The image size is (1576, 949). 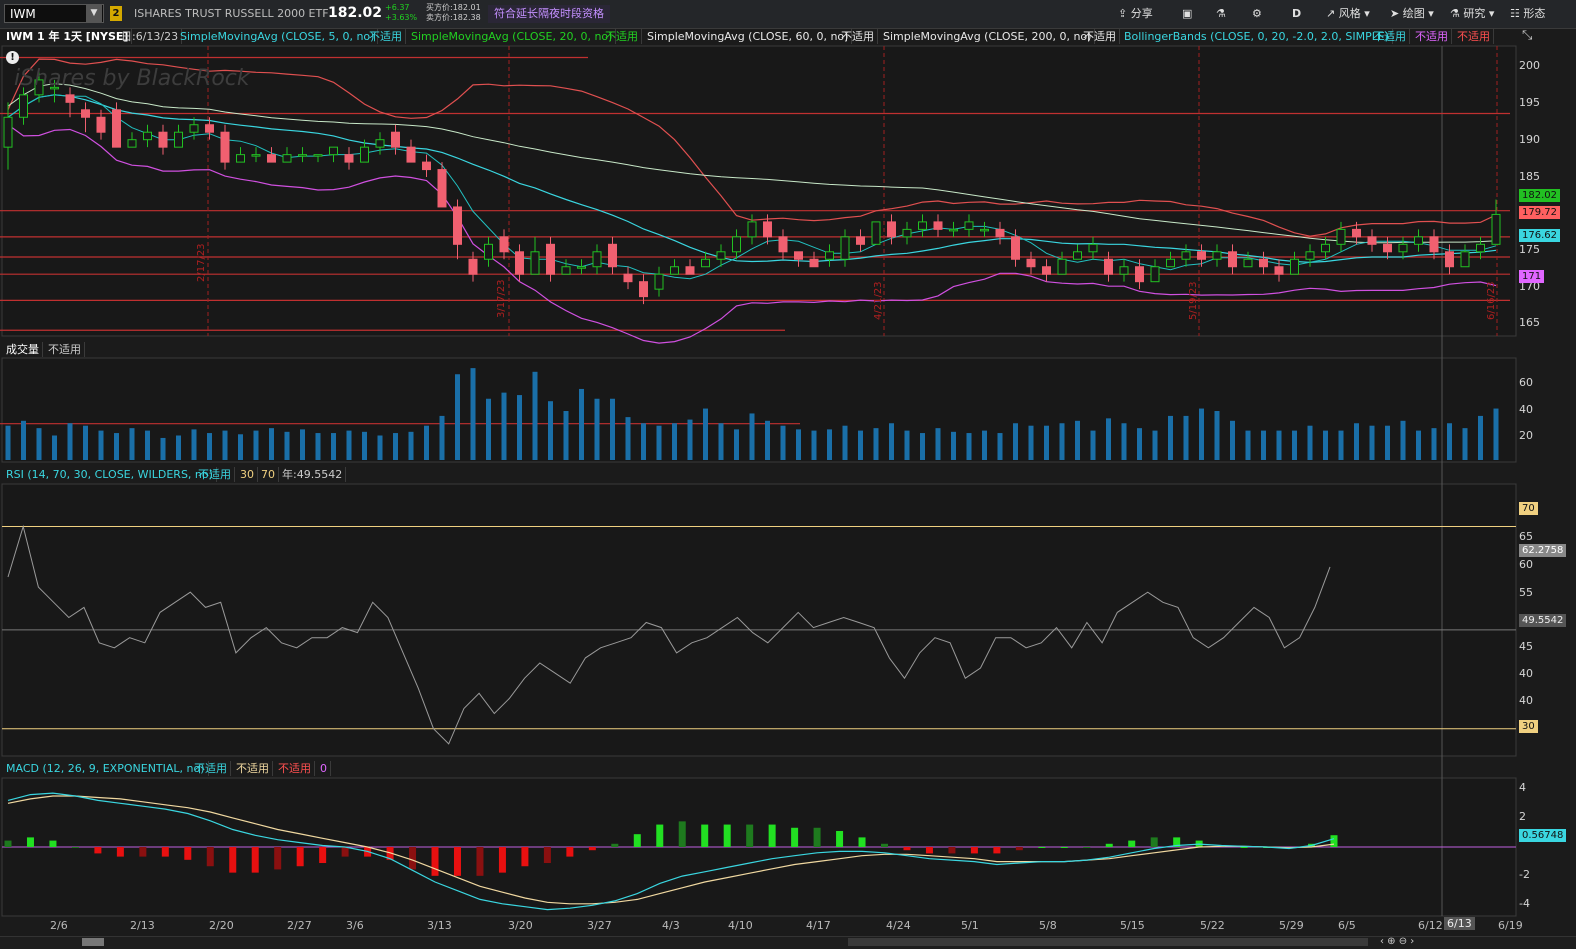 I want to click on date-marker: 5/19/23, so click(x=1193, y=300).